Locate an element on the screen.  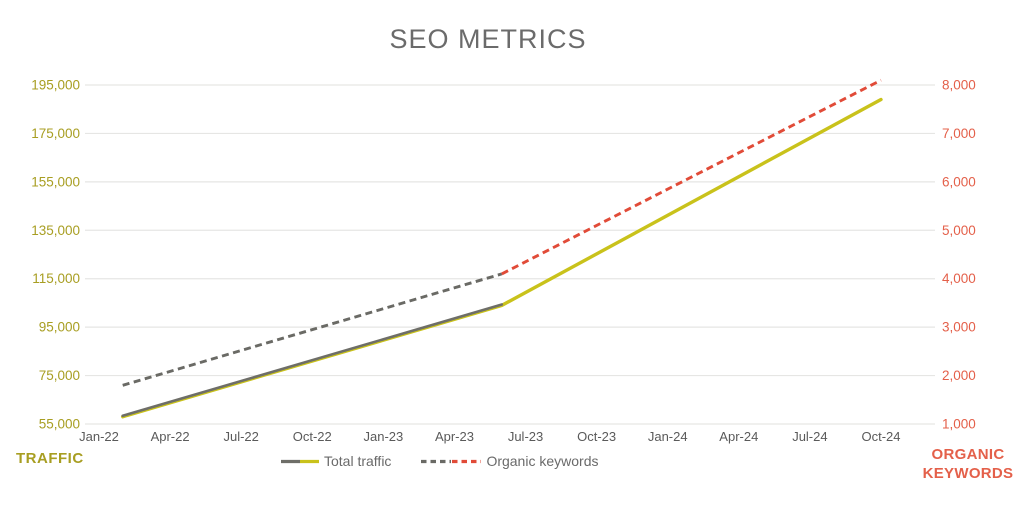
right-axis-tick-label: 1,000 is located at coordinates (959, 424).